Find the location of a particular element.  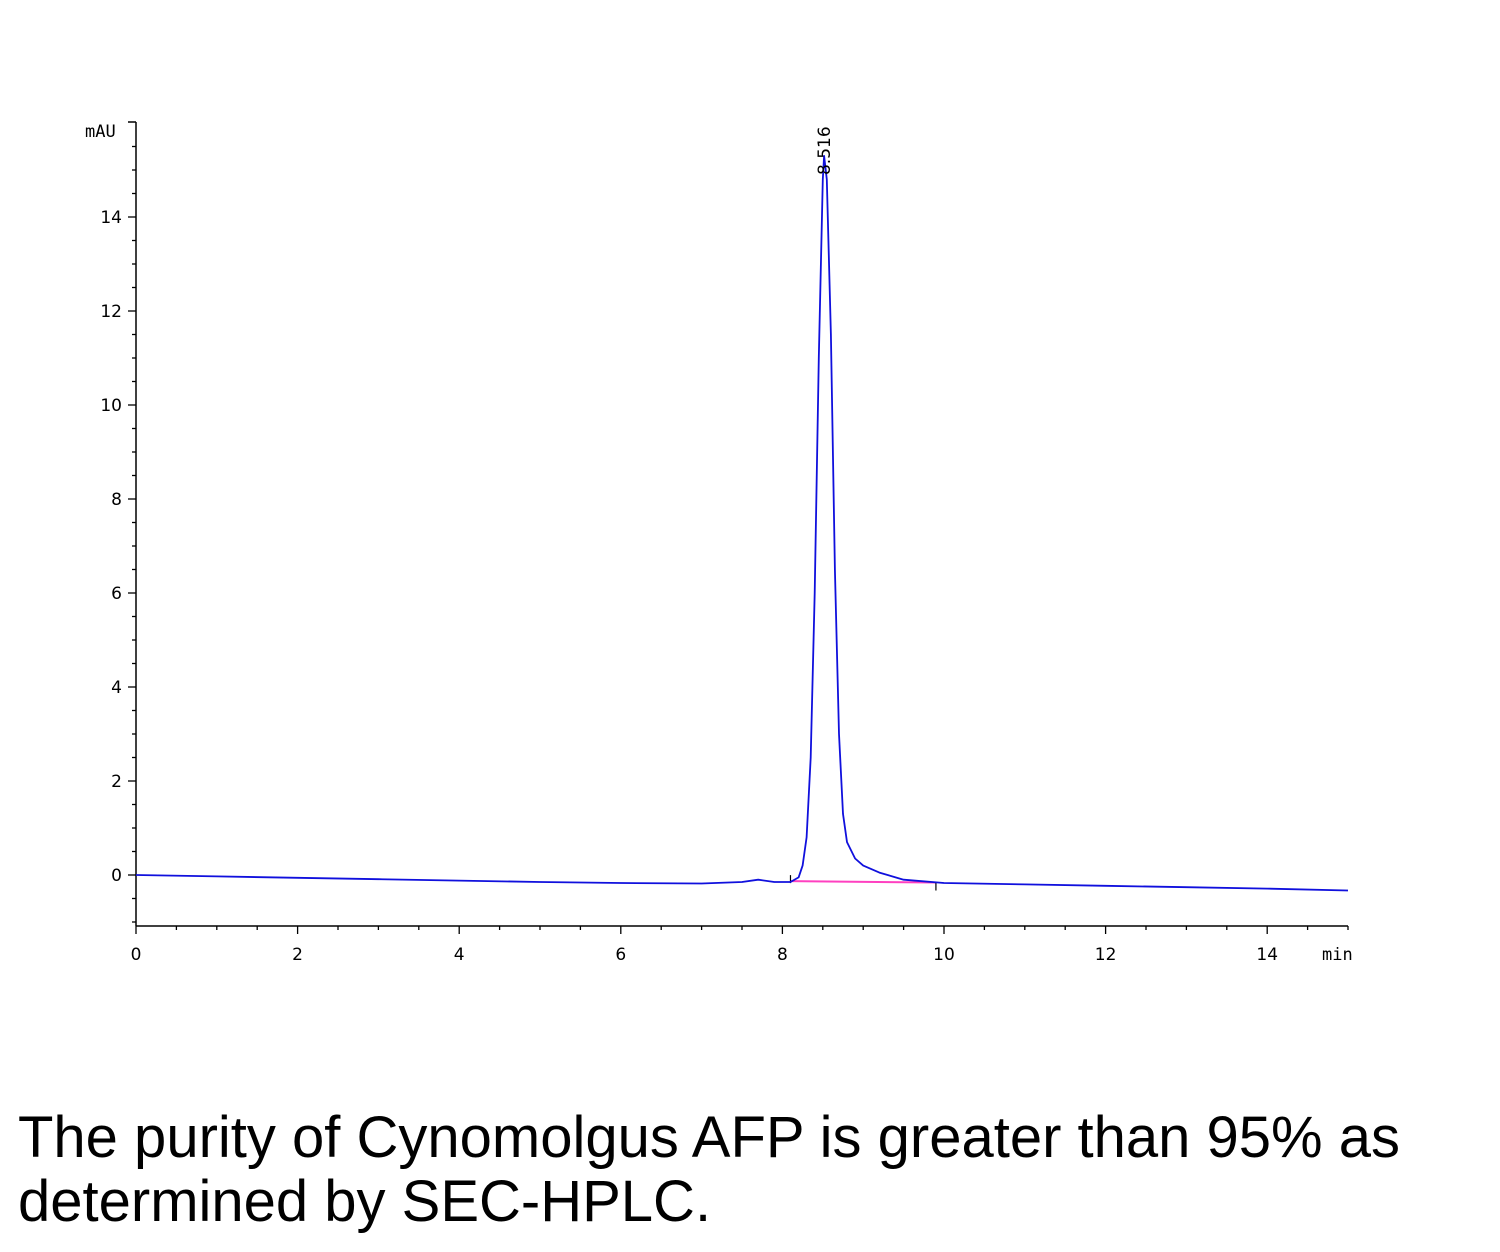

y-tick-label: 0 is located at coordinates (116, 876).